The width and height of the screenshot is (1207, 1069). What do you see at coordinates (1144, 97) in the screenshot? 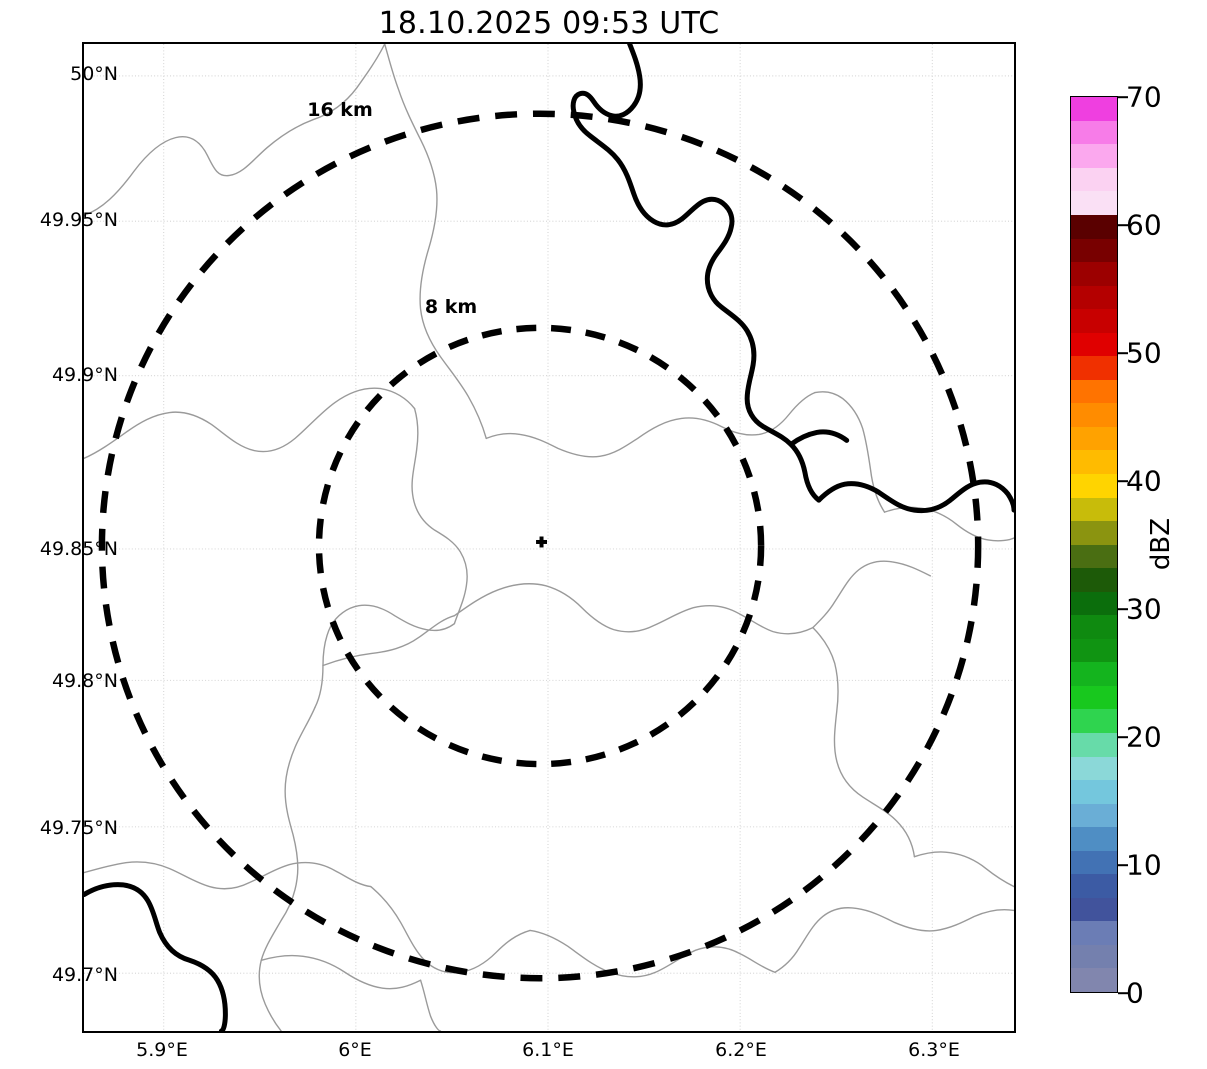
I see `colorbar-tick-label: 70` at bounding box center [1144, 97].